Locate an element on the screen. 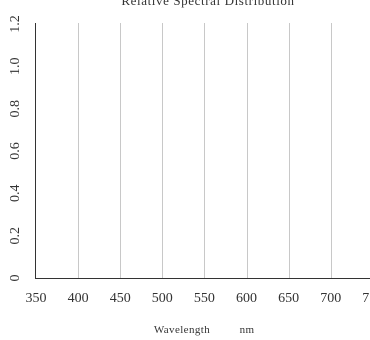  x-tick-label-350: 350 is located at coordinates (36, 298).